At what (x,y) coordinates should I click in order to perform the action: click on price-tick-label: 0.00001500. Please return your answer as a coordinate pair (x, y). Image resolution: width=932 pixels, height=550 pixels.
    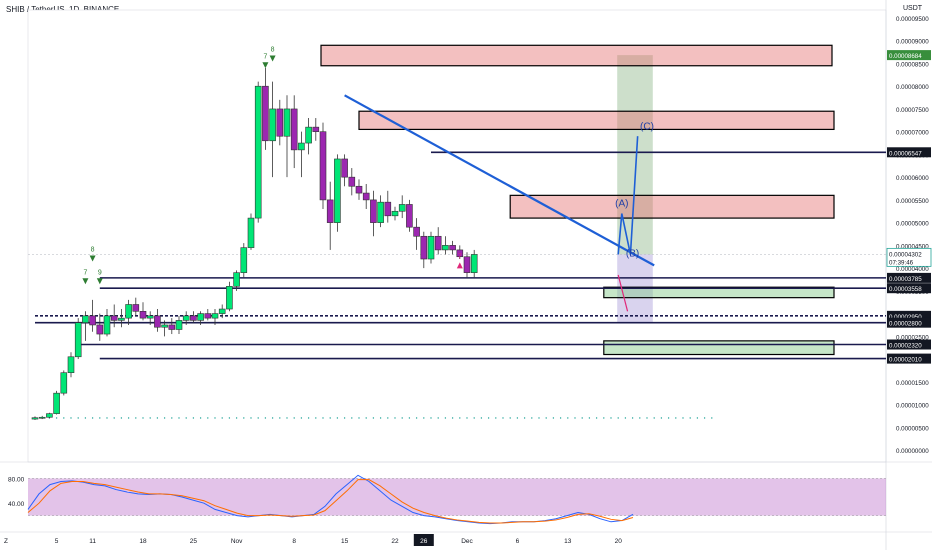
    Looking at the image, I should click on (912, 383).